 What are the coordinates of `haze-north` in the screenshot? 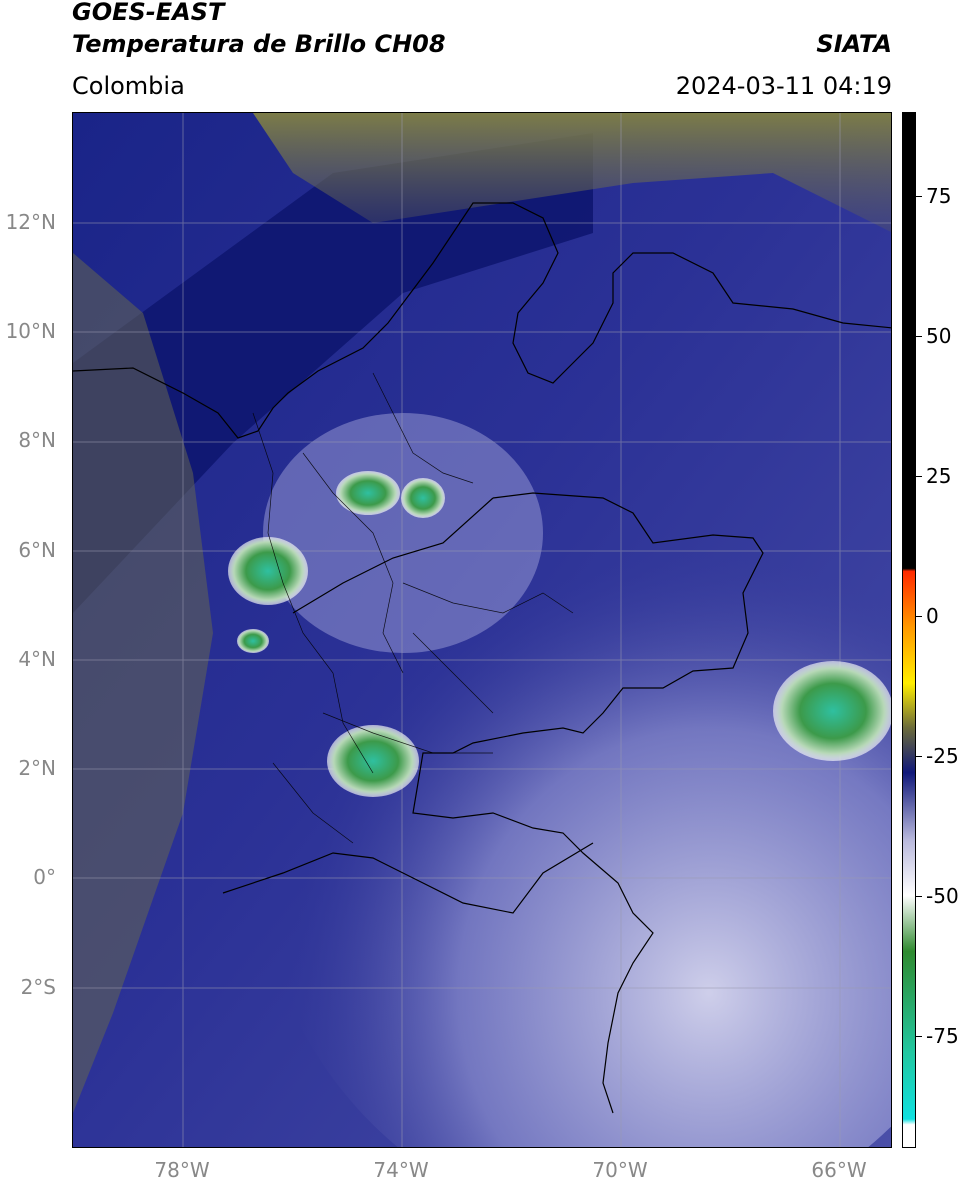 It's located at (403, 533).